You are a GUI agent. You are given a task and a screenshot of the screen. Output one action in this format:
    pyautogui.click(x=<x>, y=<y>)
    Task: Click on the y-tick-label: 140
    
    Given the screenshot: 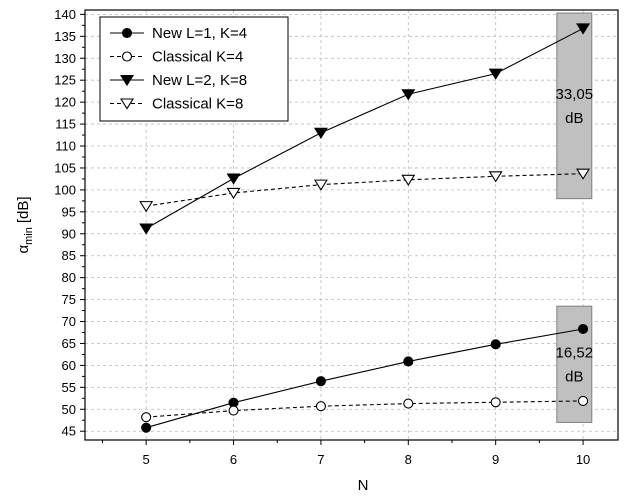 What is the action you would take?
    pyautogui.click(x=65, y=14)
    